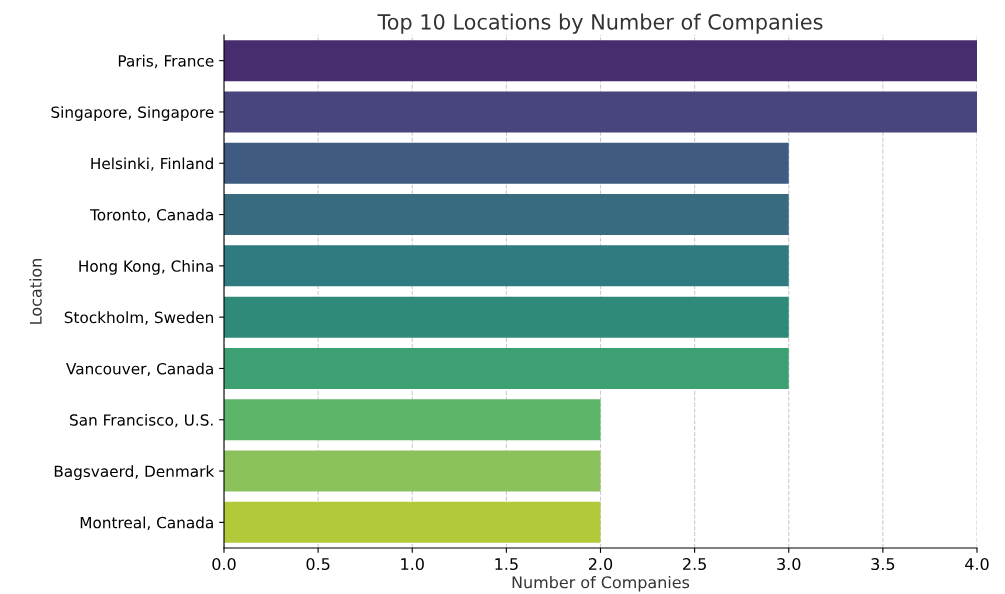 The width and height of the screenshot is (1005, 594). What do you see at coordinates (141, 420) in the screenshot?
I see `y-tick-label: San Francisco, U.S.` at bounding box center [141, 420].